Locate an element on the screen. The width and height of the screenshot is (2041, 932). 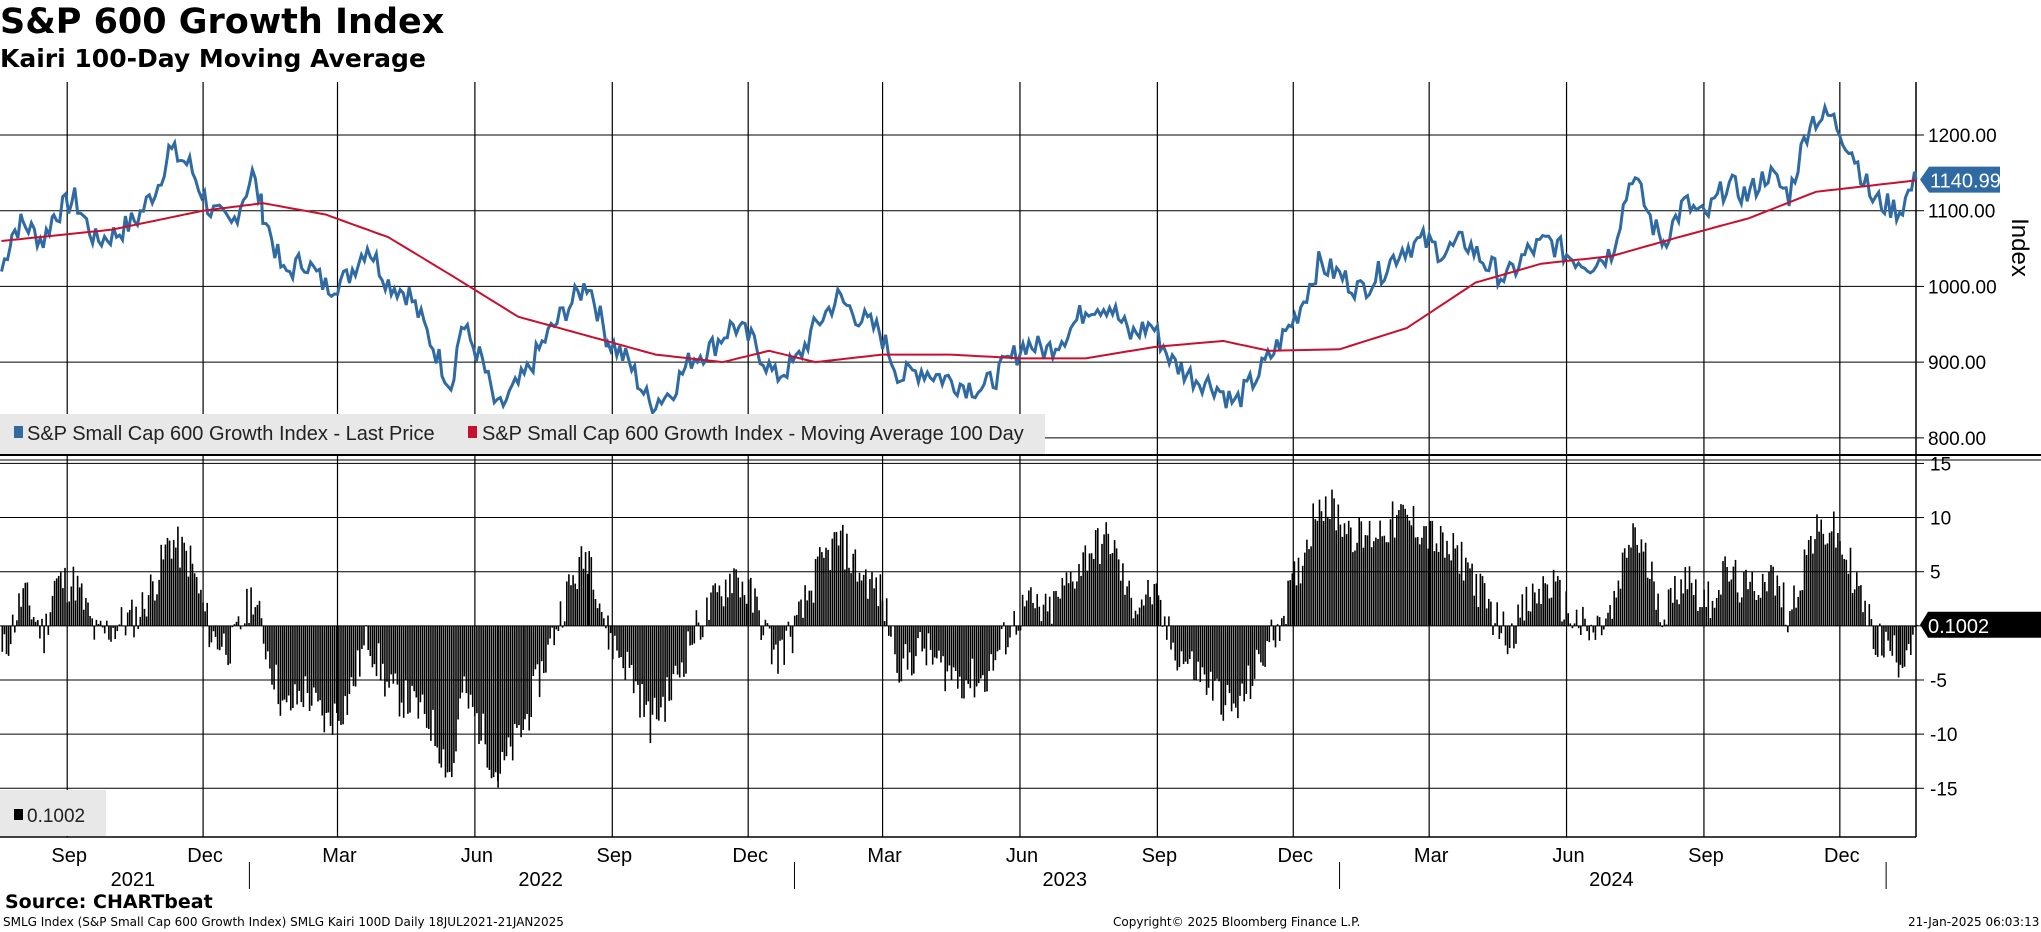
legend-swatch-price is located at coordinates (18, 432).